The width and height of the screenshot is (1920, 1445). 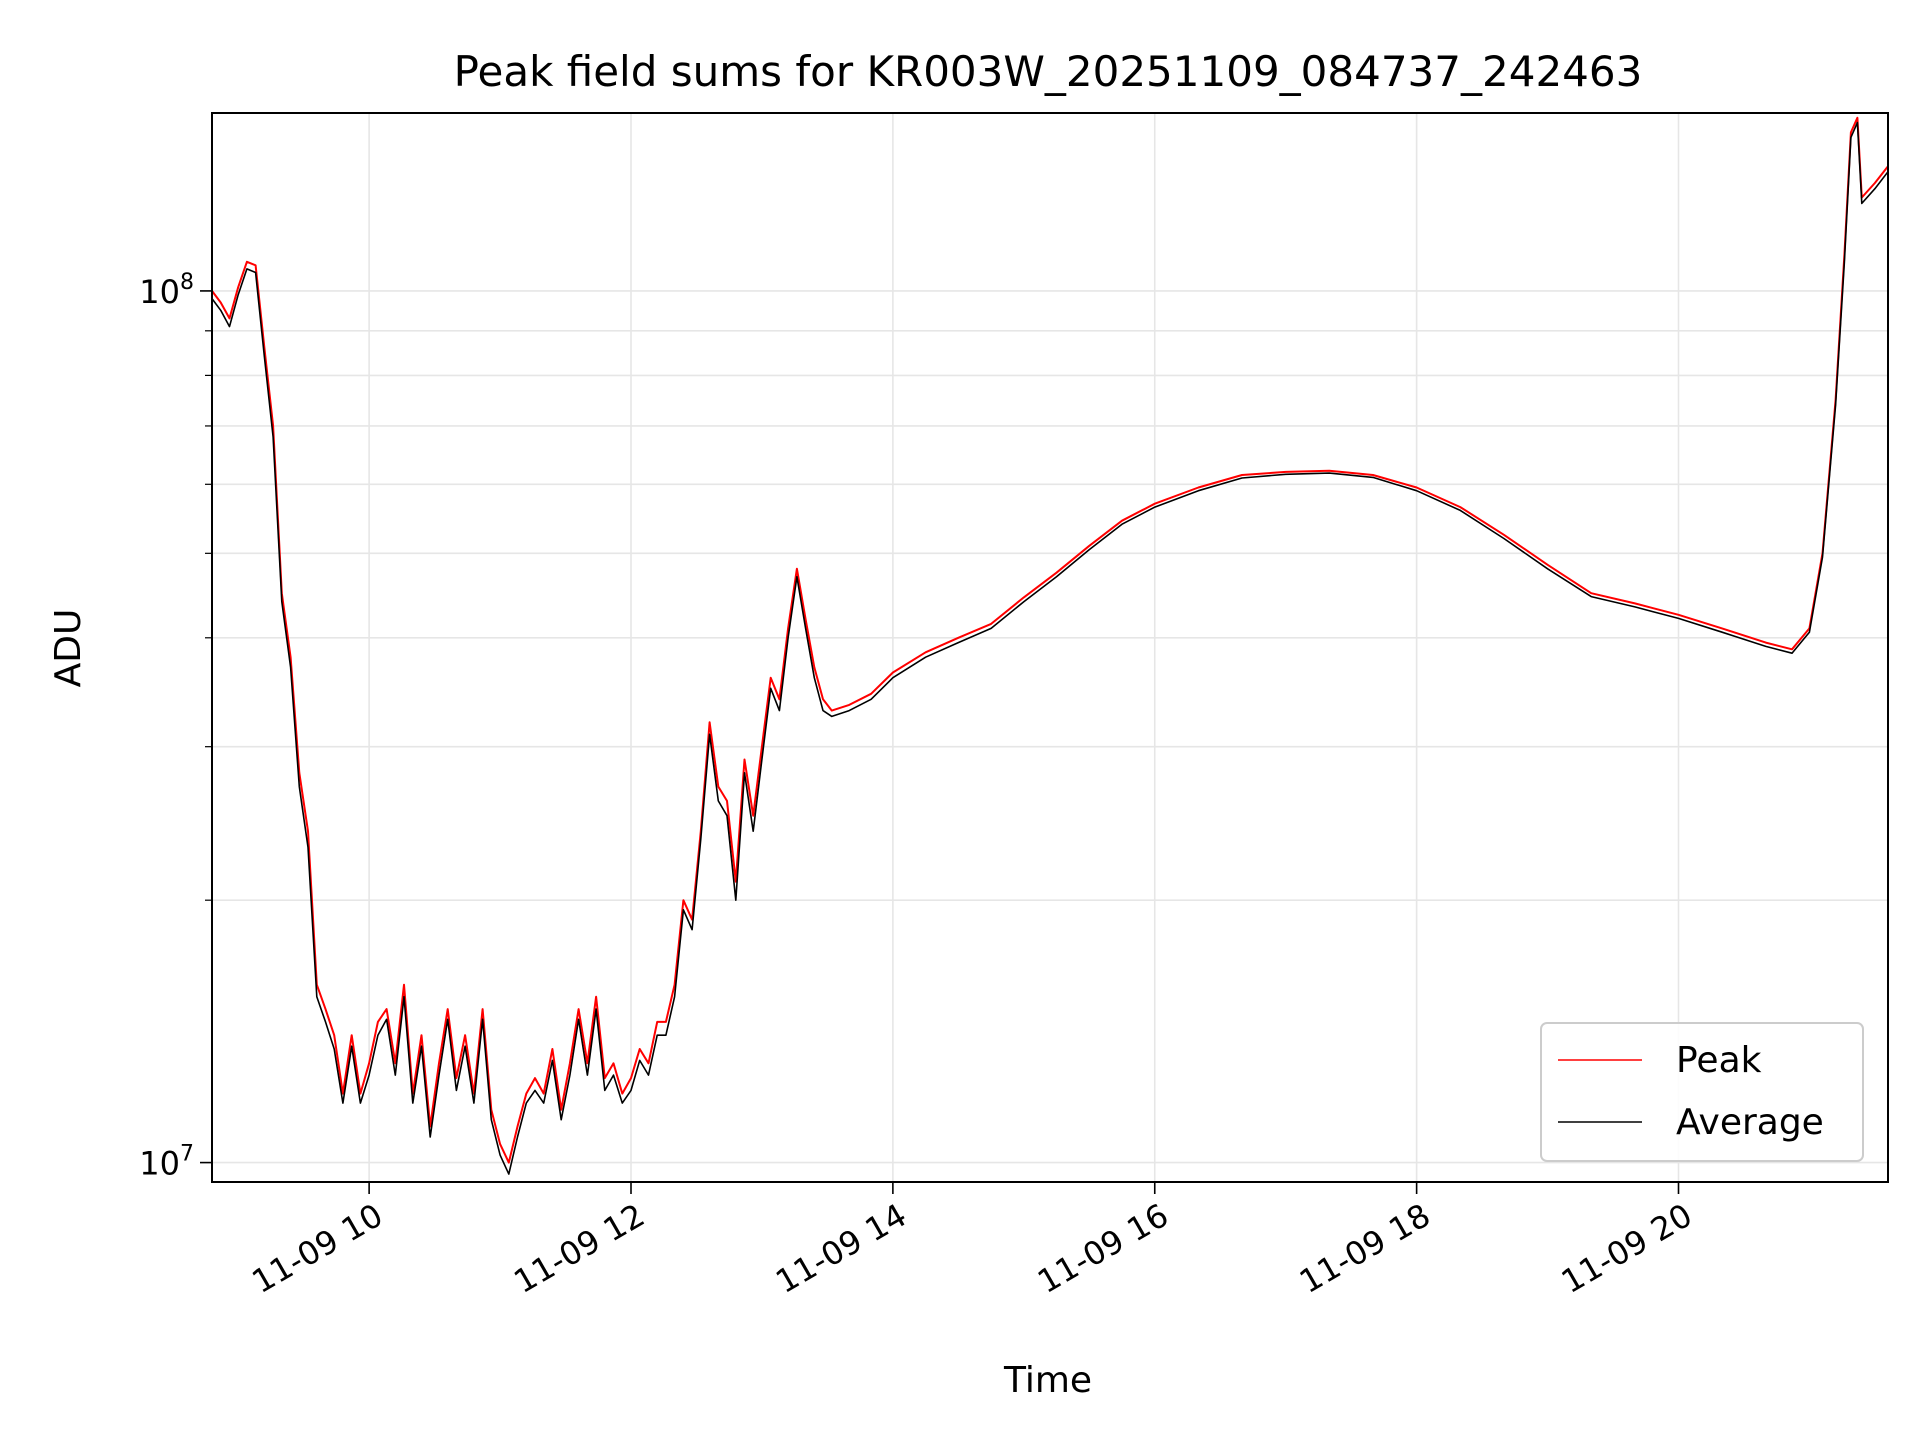 I want to click on y-tick-label-exponent: 8, so click(x=187, y=282).